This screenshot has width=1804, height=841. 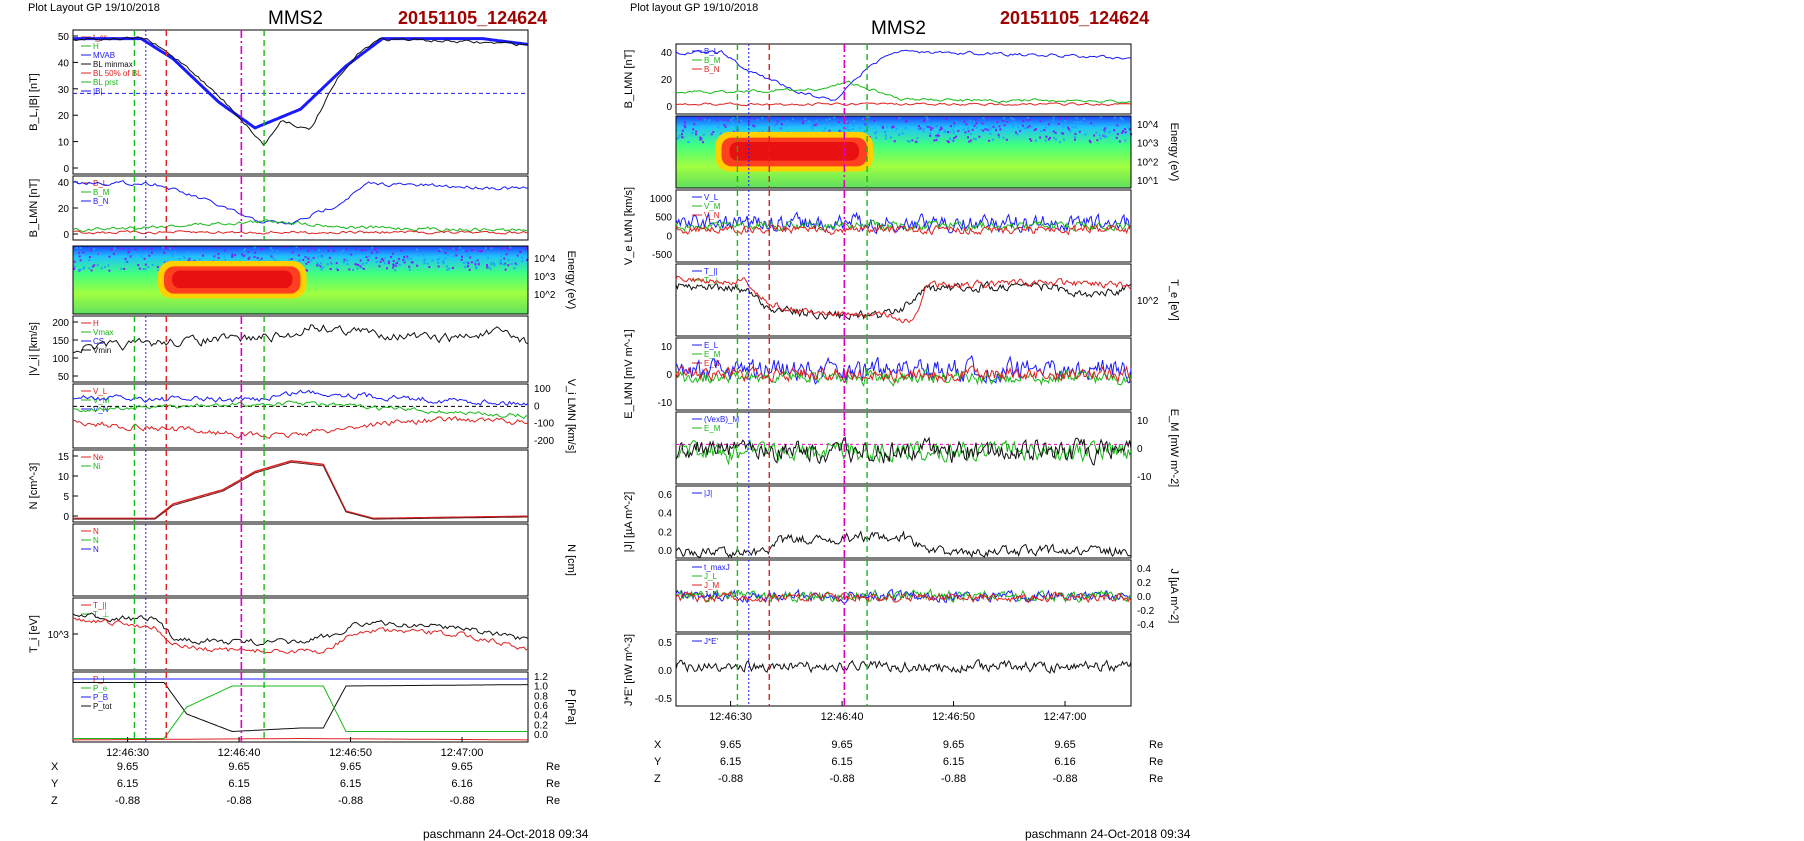 What do you see at coordinates (665, 643) in the screenshot?
I see `right-panel-8-ytick-label: 0.5` at bounding box center [665, 643].